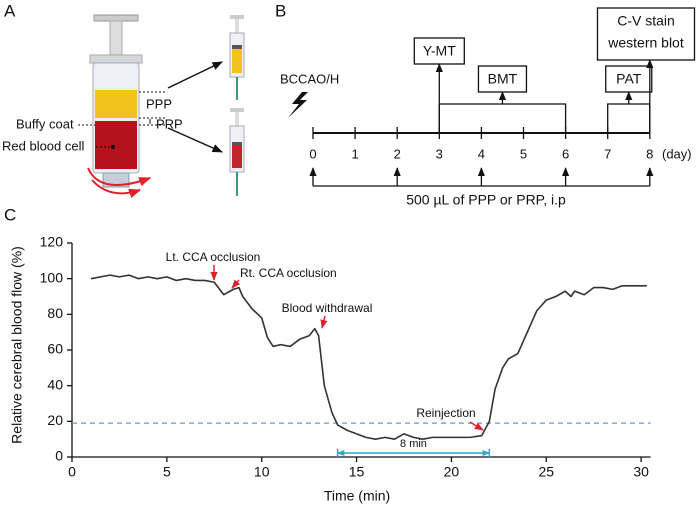  I want to click on y-tick-label: 120, so click(52, 242).